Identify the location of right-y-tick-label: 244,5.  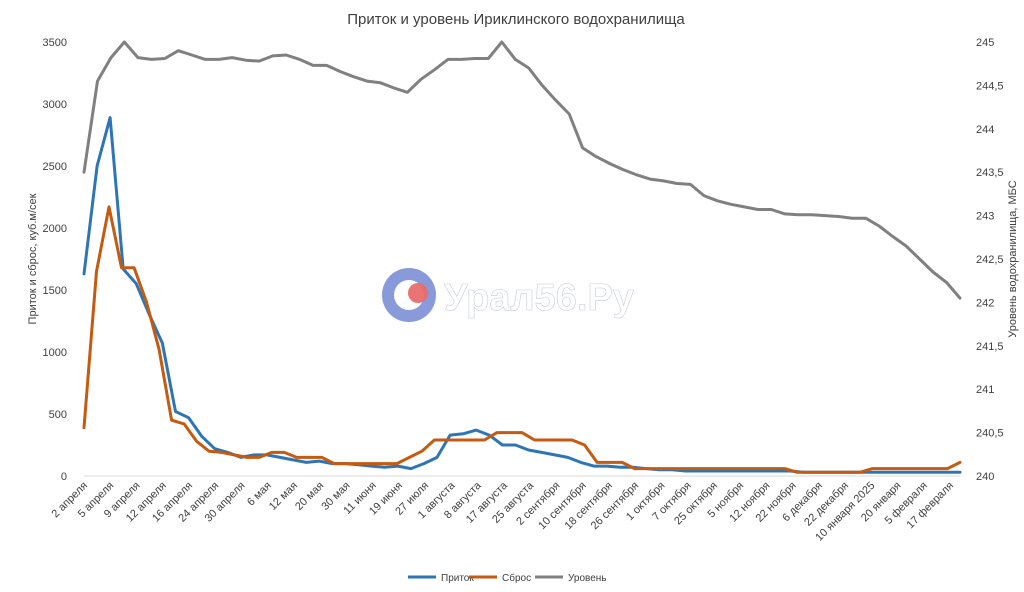
(990, 86).